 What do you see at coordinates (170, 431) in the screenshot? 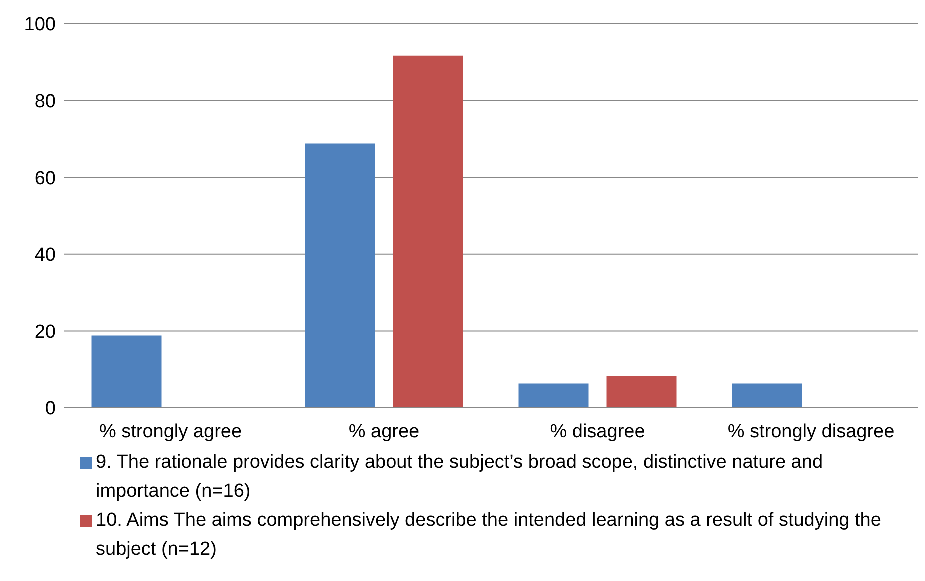
I see `x-tick-label: % strongly agree` at bounding box center [170, 431].